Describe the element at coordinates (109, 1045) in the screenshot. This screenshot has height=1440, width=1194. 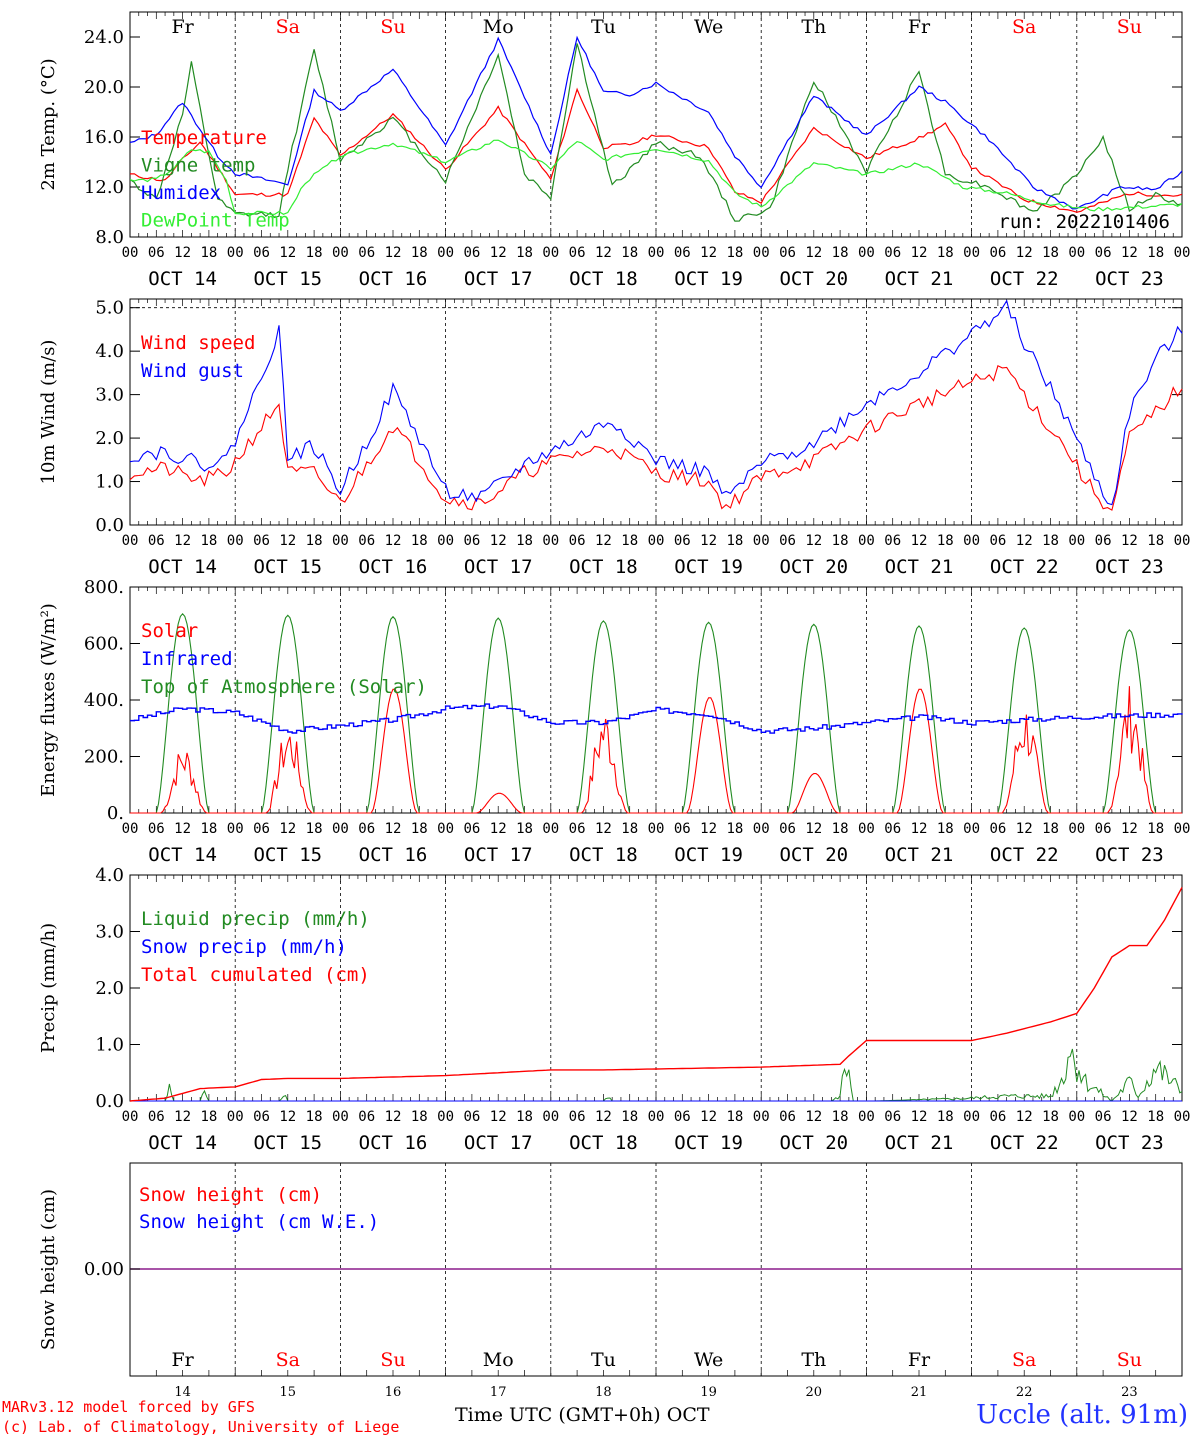
I see `y-tick-label: 1.0` at that location.